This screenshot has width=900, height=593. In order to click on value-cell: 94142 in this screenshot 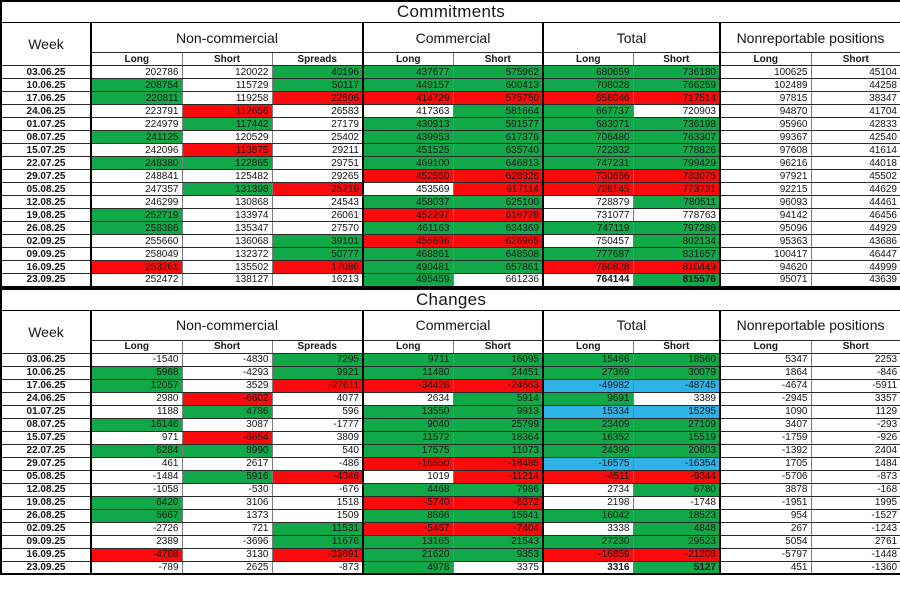, I will do `click(765, 215)`.